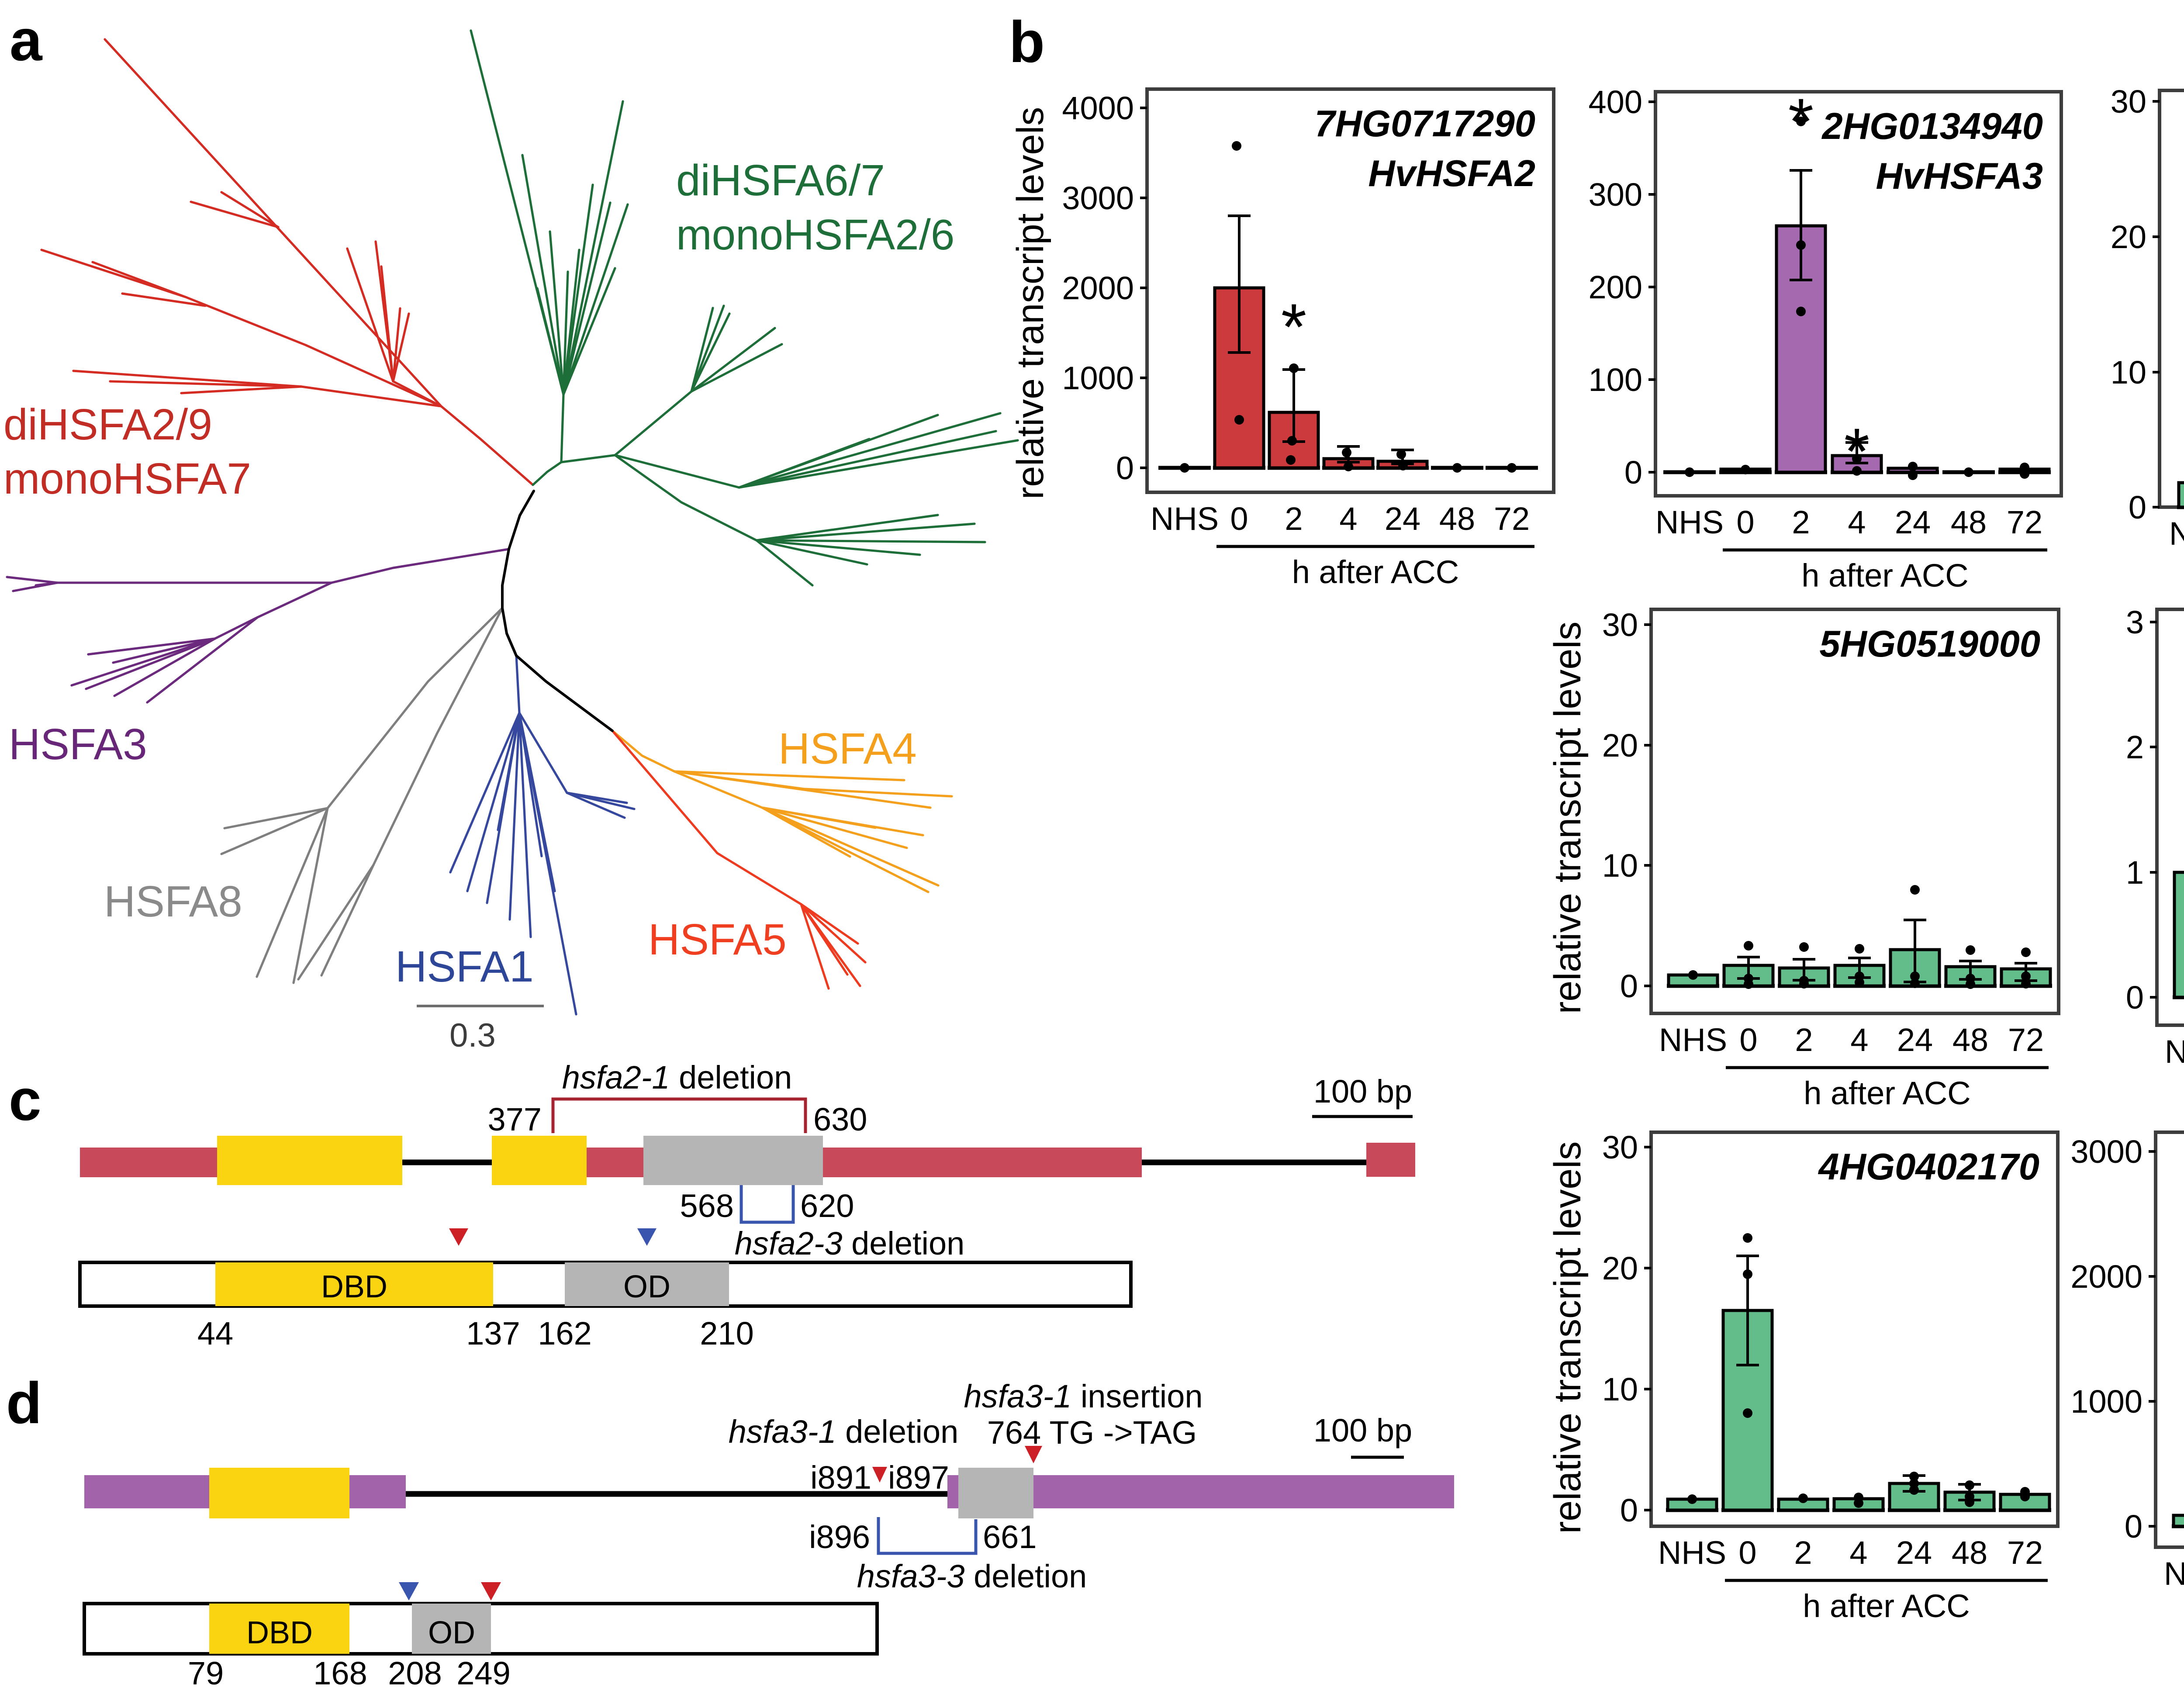 The width and height of the screenshot is (2184, 1687). Describe the element at coordinates (24, 1403) in the screenshot. I see `svg-text: d` at that location.